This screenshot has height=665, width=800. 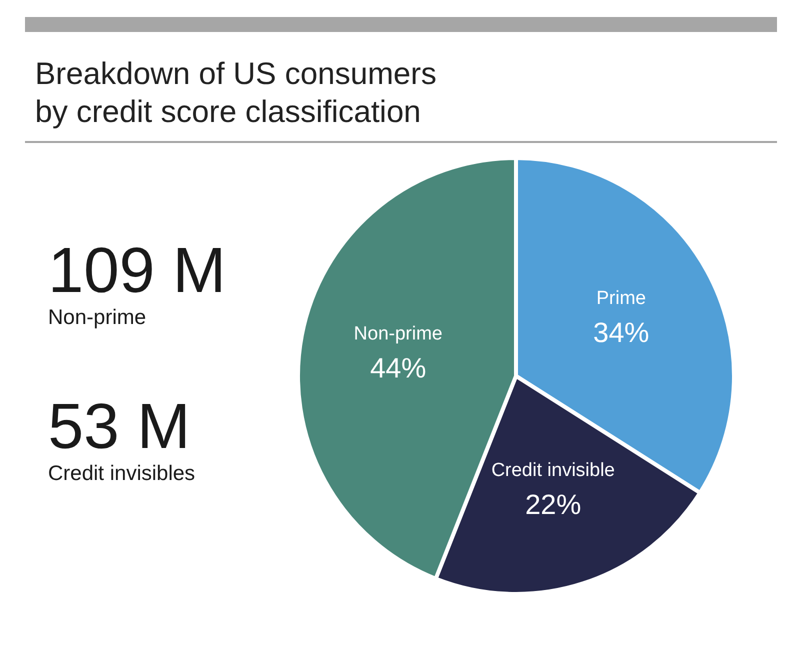 What do you see at coordinates (119, 426) in the screenshot?
I see `text: 53 M` at bounding box center [119, 426].